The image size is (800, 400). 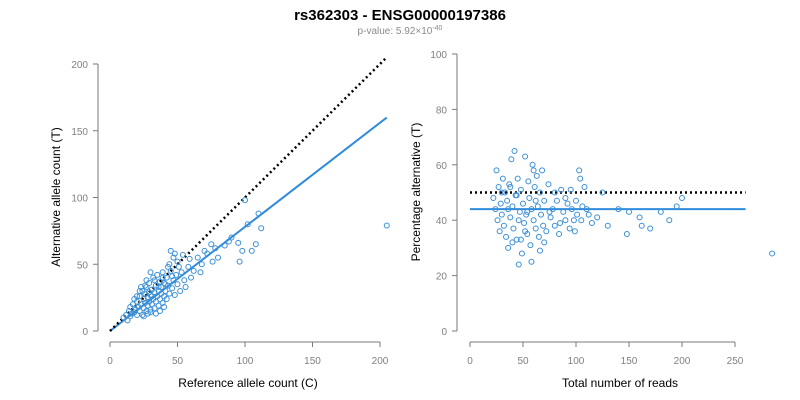 What do you see at coordinates (79, 132) in the screenshot?
I see `y-tick-label: 150` at bounding box center [79, 132].